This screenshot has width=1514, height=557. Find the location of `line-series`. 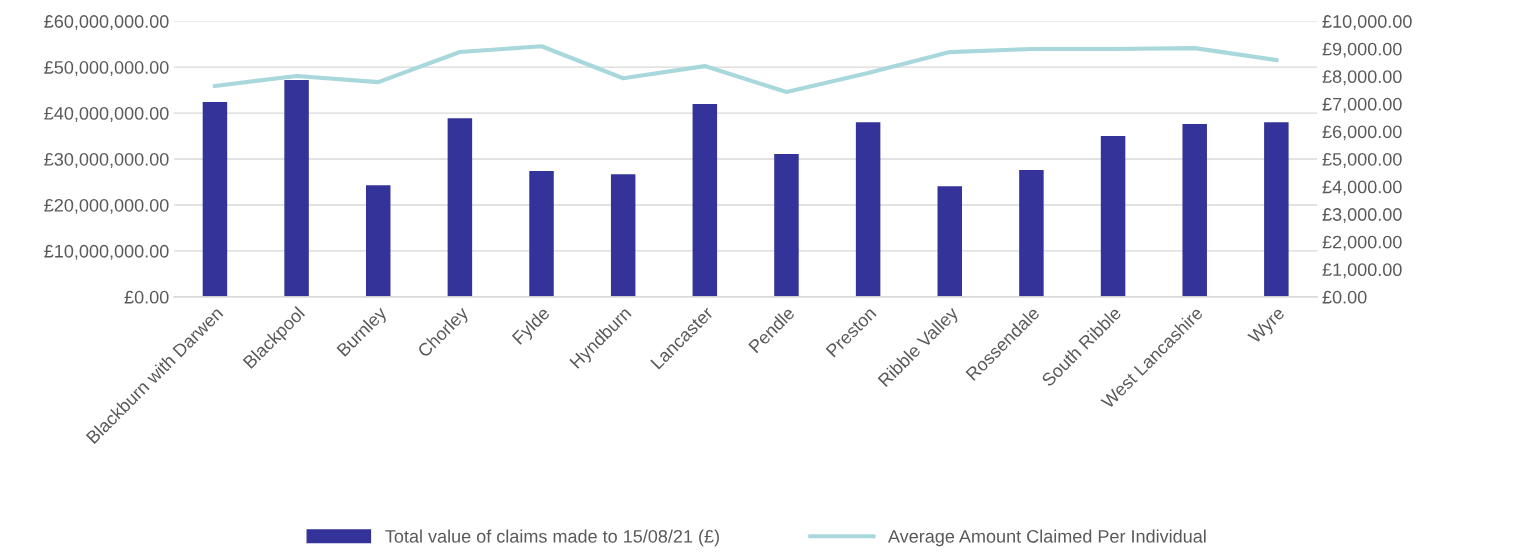

line-series is located at coordinates (745, 69).